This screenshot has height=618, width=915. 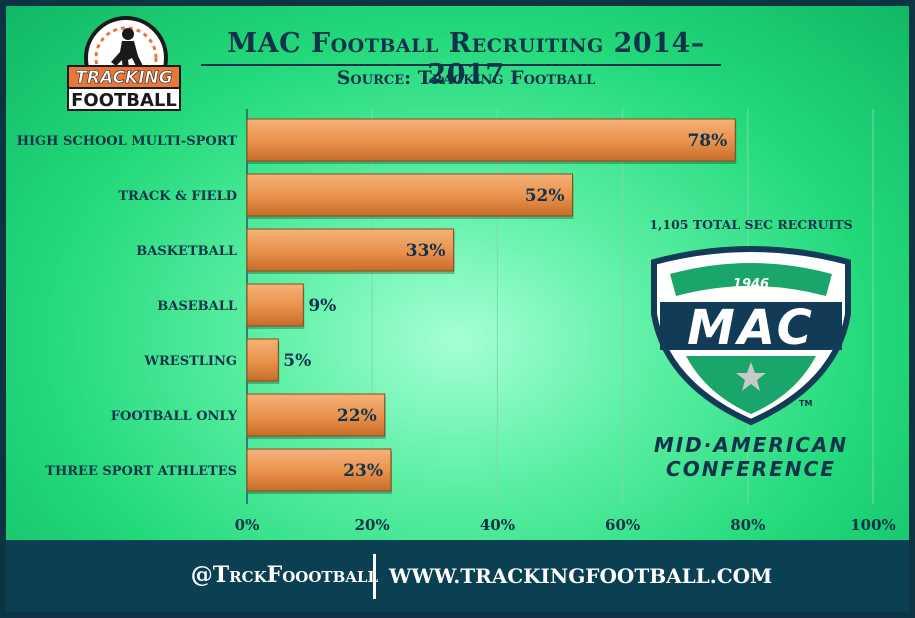 I want to click on value-label: 33%, so click(x=426, y=251).